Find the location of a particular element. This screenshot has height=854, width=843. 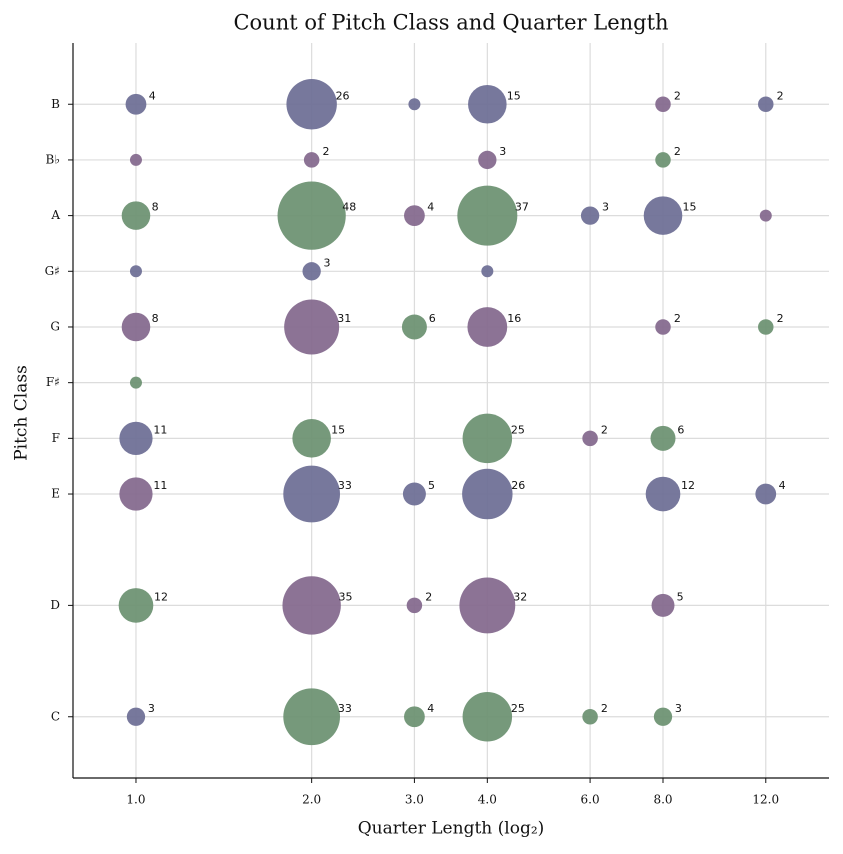

x-tick-label: 3.0 is located at coordinates (414, 800).